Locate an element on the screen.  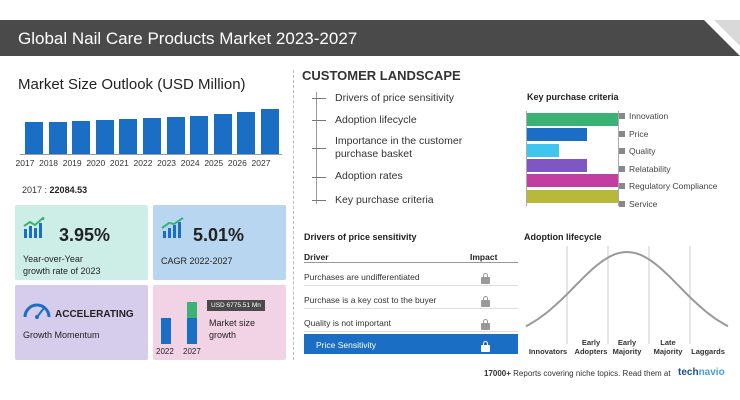
adoption-stage-label: Early Adopters is located at coordinates (591, 347).